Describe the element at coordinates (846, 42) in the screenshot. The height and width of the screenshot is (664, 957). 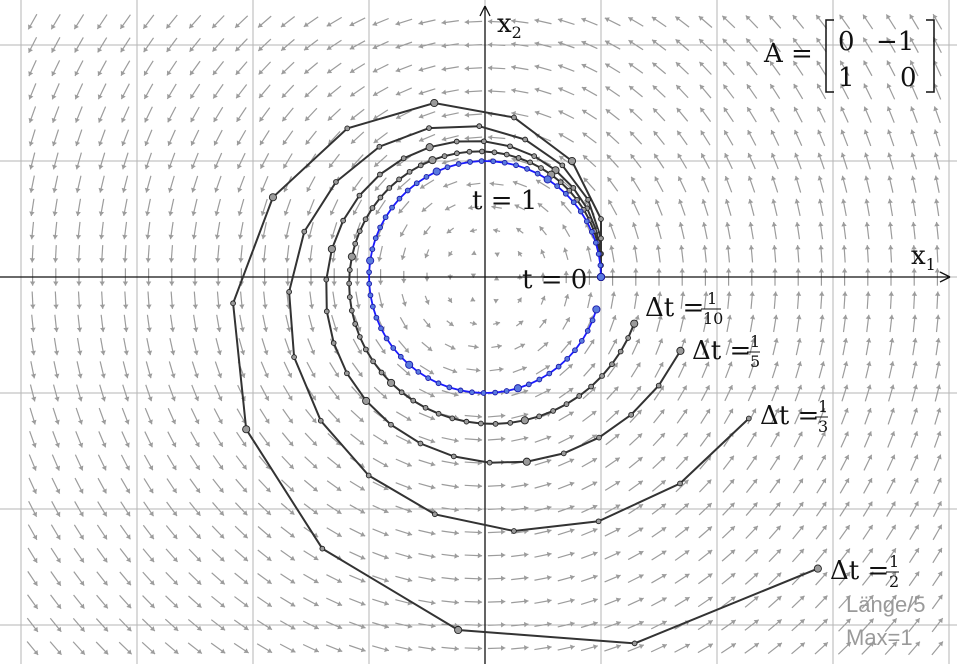
I see `matrix-a11: 0` at that location.